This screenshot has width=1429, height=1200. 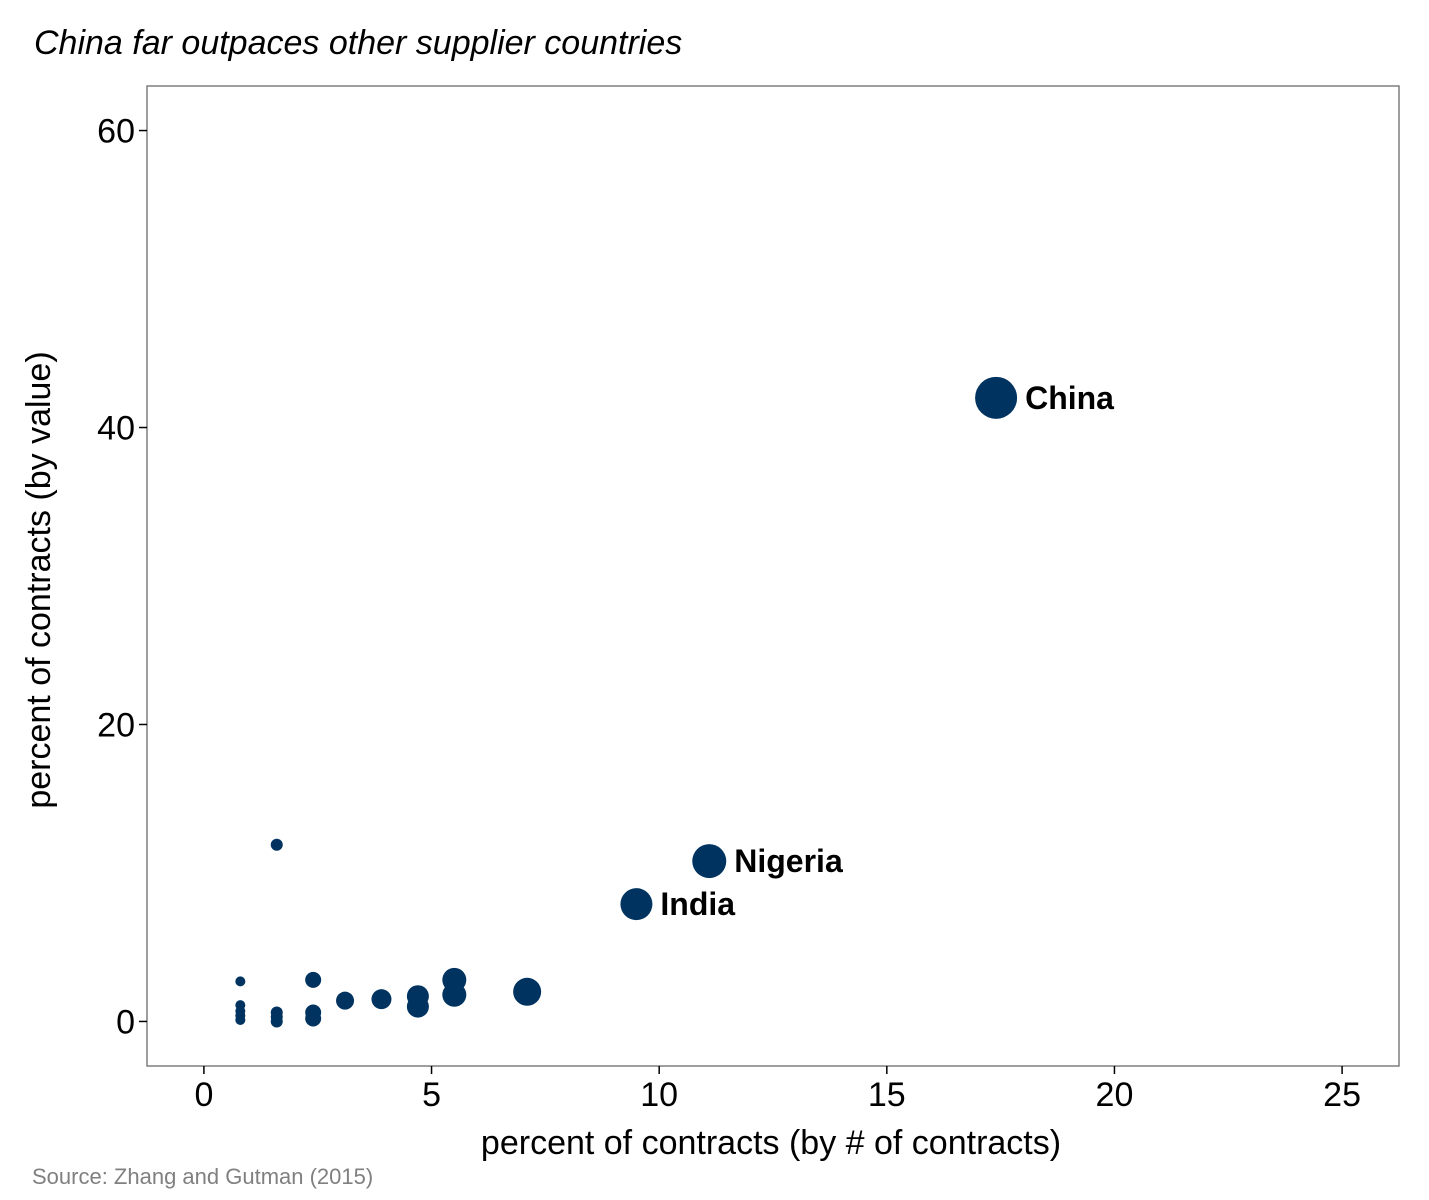 What do you see at coordinates (887, 1095) in the screenshot?
I see `x-tick-label: 15` at bounding box center [887, 1095].